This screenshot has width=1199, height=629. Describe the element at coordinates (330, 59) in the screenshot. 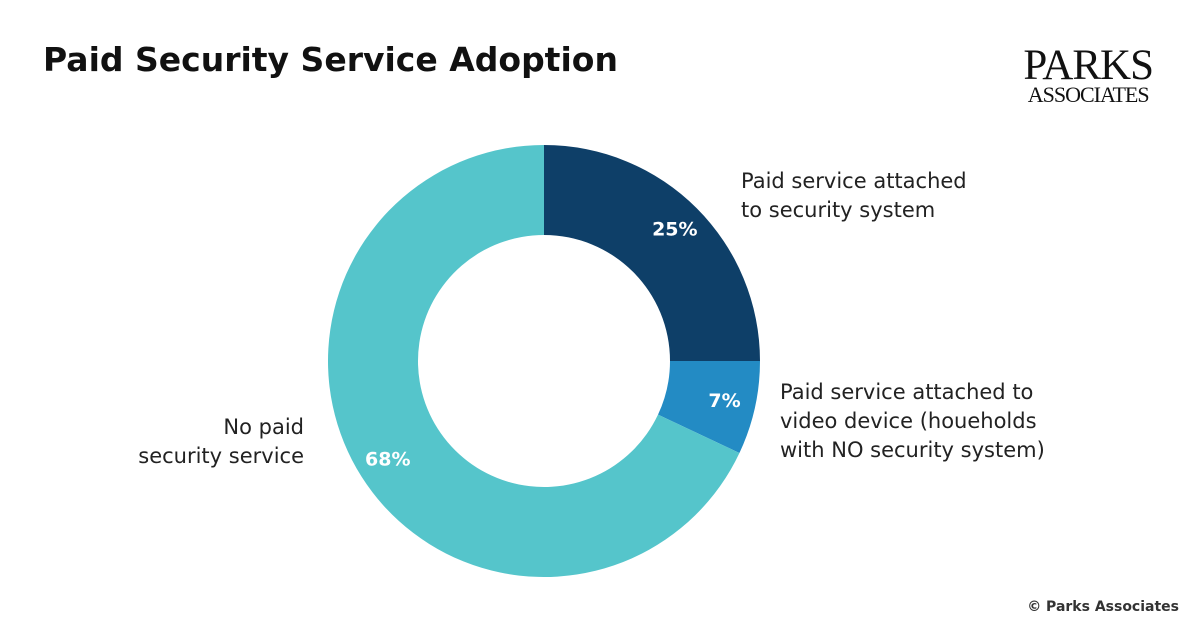

I see `chart-title: Paid Security Service Adoption` at that location.